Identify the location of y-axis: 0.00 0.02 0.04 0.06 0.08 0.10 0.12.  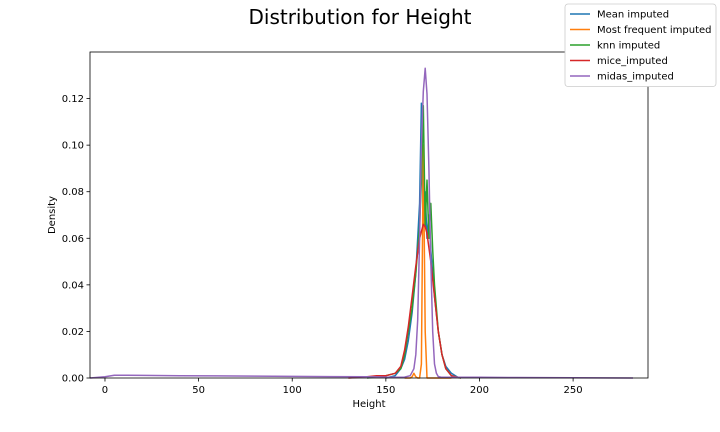
(76, 239).